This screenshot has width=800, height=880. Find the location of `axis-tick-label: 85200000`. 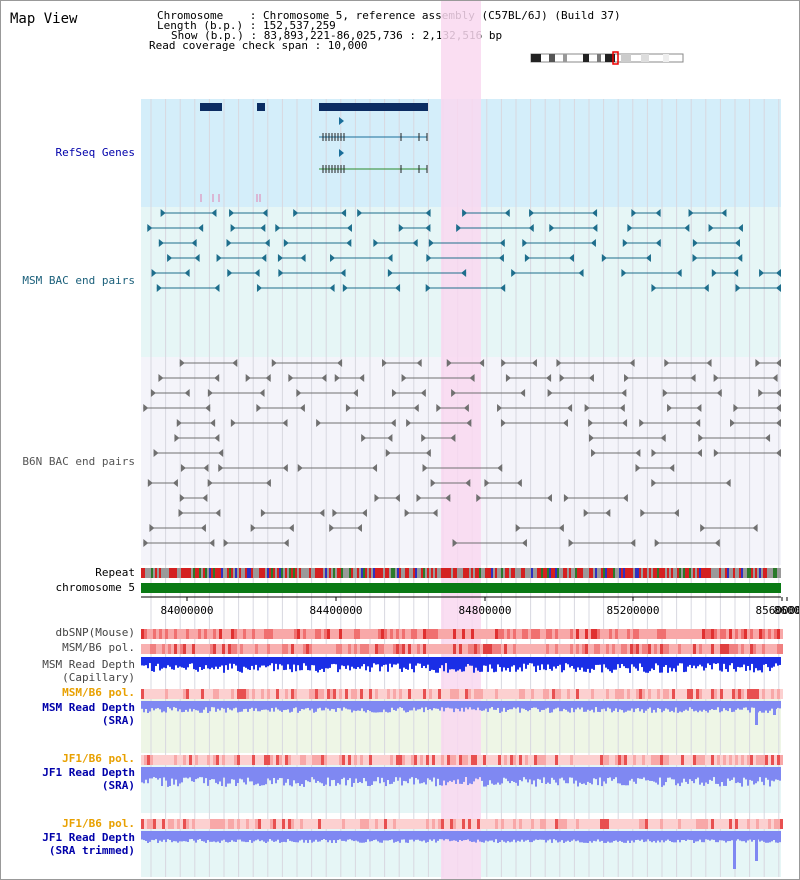

axis-tick-label: 85200000 is located at coordinates (633, 610).